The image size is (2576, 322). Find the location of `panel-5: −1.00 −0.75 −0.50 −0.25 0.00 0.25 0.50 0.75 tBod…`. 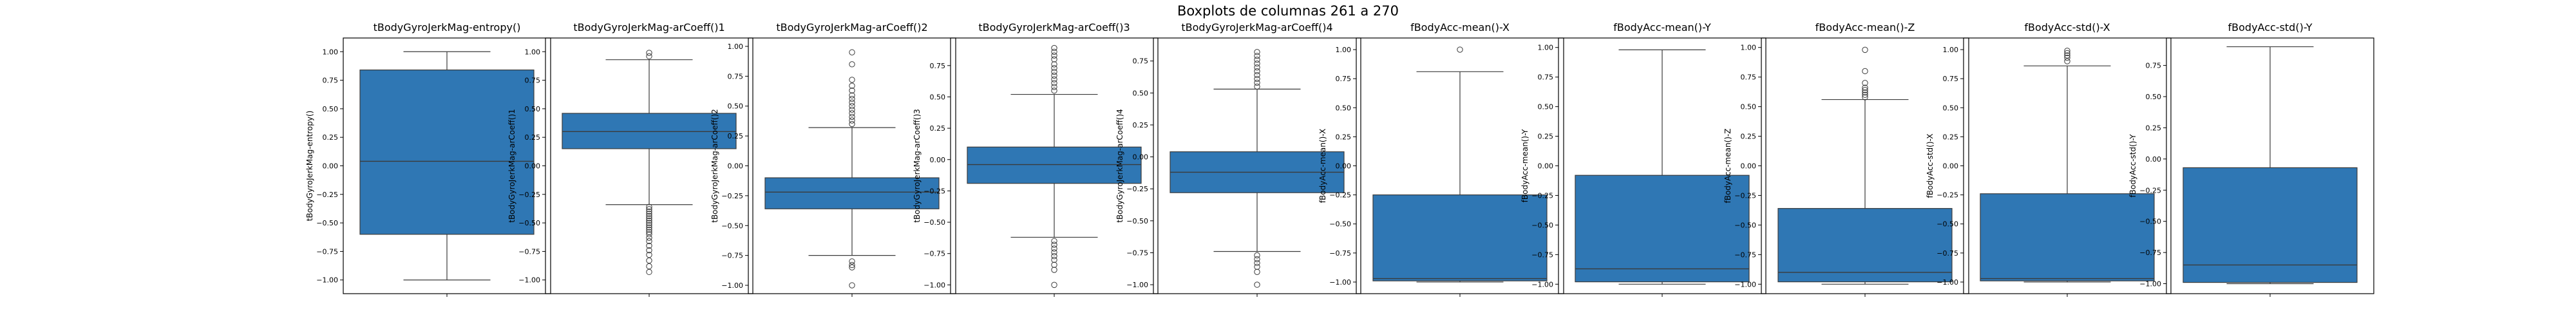

panel-5: −1.00 −0.75 −0.50 −0.25 0.00 0.25 0.50 0.75 tBod… is located at coordinates (1238, 159).